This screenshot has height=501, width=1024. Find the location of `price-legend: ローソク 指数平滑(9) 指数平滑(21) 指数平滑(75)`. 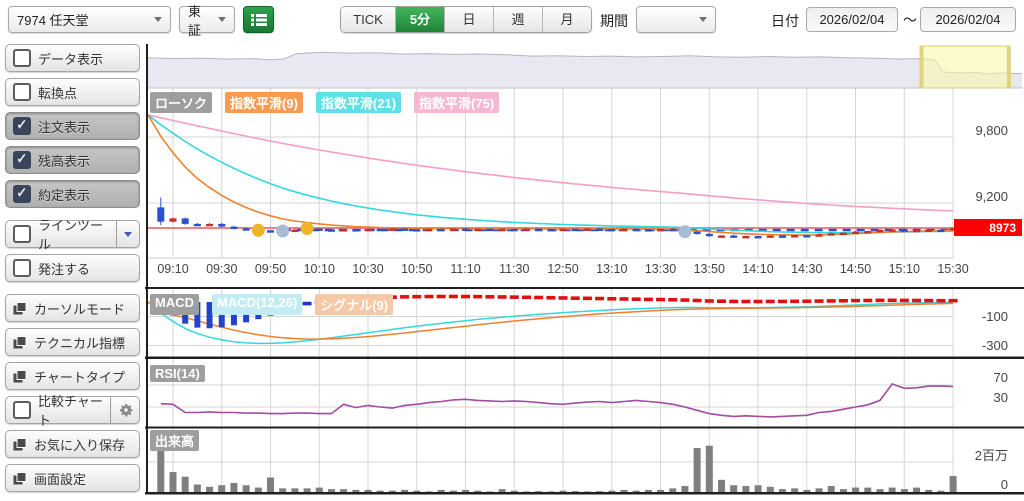

price-legend: ローソク 指数平滑(9) 指数平滑(21) 指数平滑(75) is located at coordinates (325, 102).